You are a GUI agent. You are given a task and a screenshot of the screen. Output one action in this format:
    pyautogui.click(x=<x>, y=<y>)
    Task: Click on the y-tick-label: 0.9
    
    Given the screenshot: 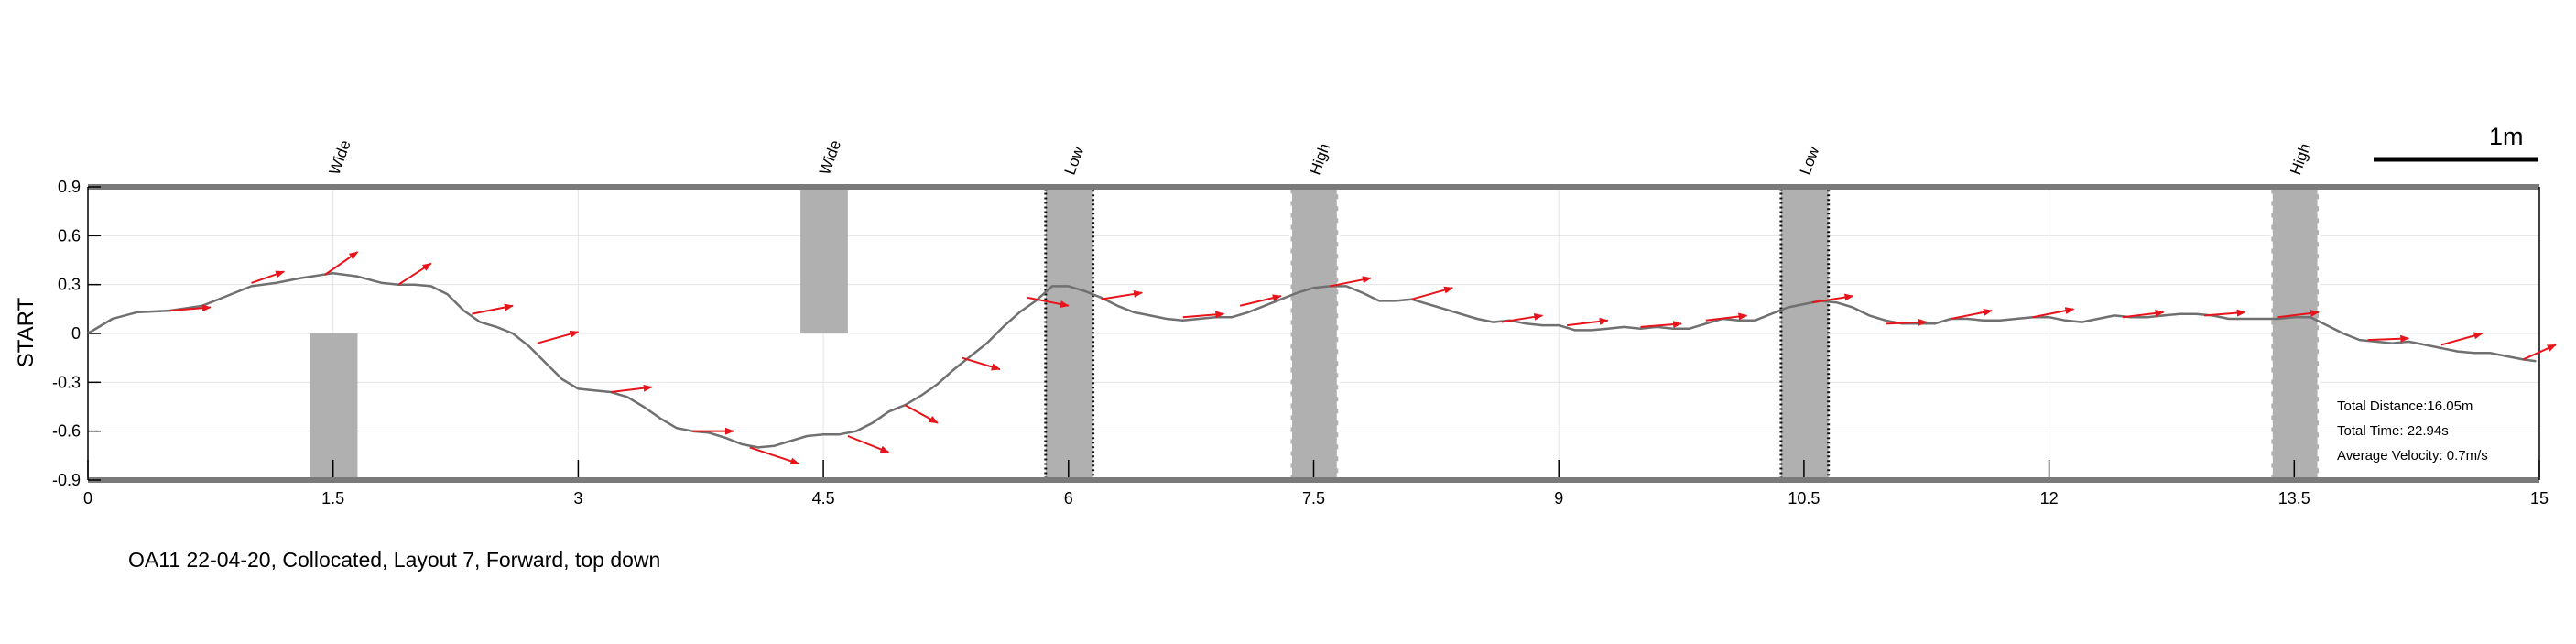 What is the action you would take?
    pyautogui.click(x=69, y=187)
    